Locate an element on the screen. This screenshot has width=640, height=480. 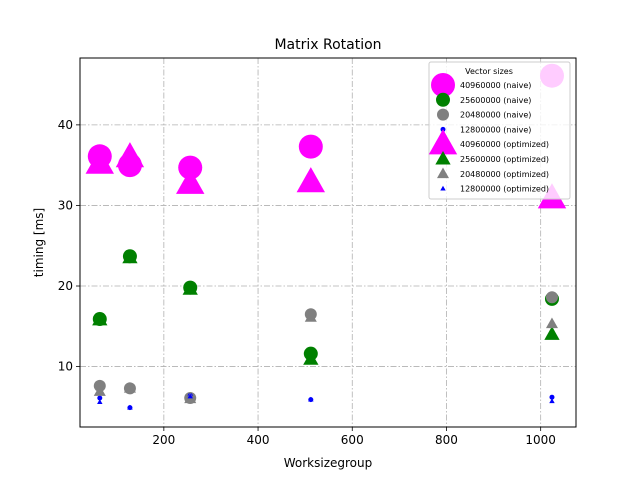
chart-title: Matrix Rotation is located at coordinates (327, 45).